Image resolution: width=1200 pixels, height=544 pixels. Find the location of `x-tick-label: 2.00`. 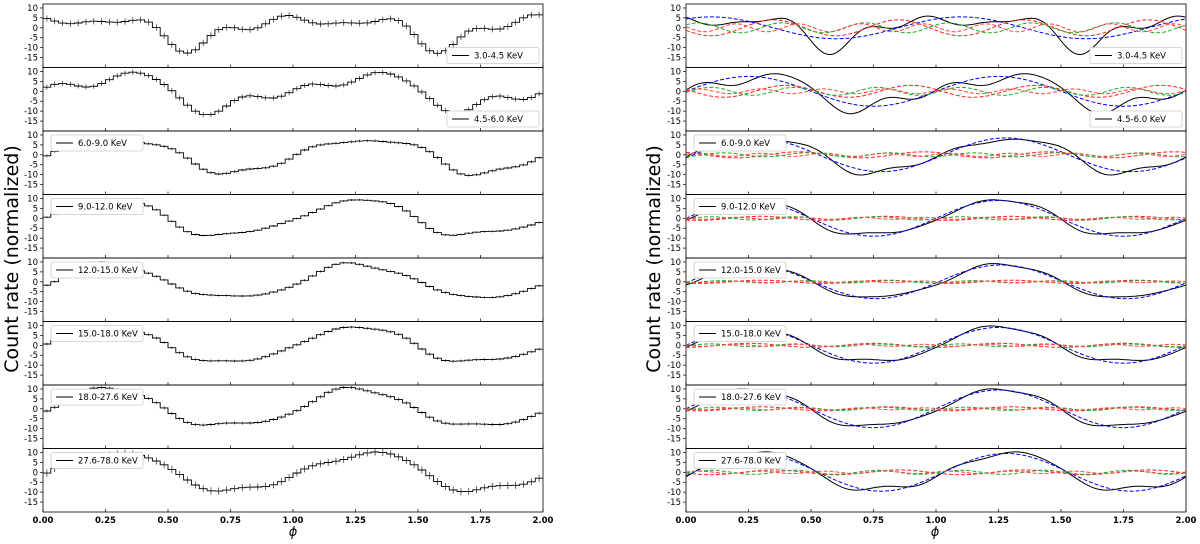

x-tick-label: 2.00 is located at coordinates (1186, 521).